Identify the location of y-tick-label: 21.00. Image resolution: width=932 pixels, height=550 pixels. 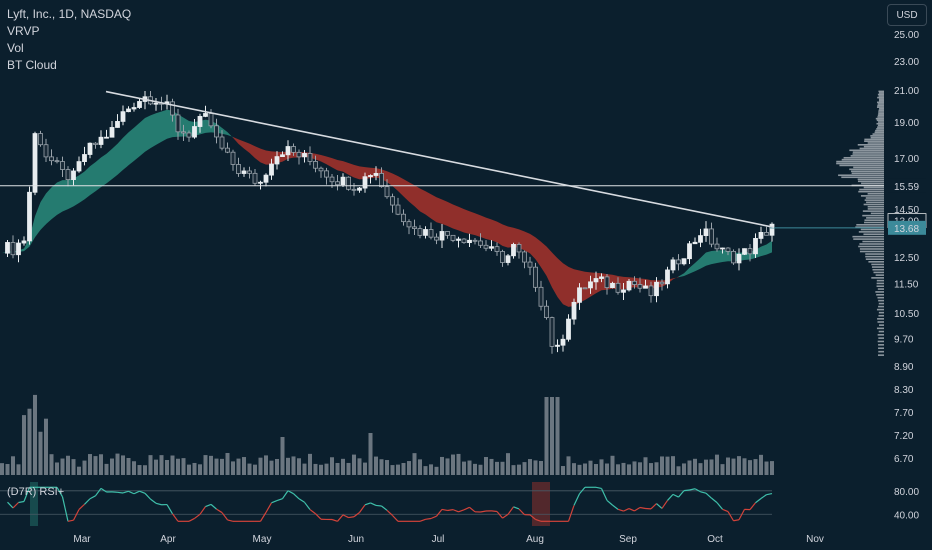
(906, 91).